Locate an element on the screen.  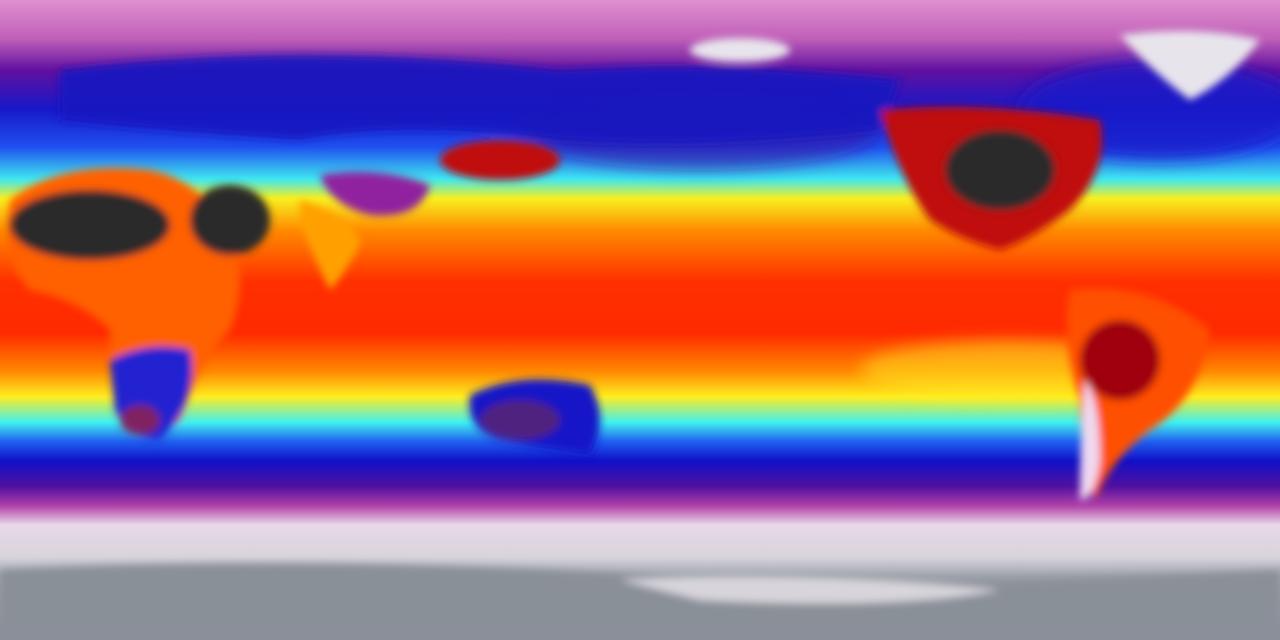
north-america-hot is located at coordinates (1000, 170).